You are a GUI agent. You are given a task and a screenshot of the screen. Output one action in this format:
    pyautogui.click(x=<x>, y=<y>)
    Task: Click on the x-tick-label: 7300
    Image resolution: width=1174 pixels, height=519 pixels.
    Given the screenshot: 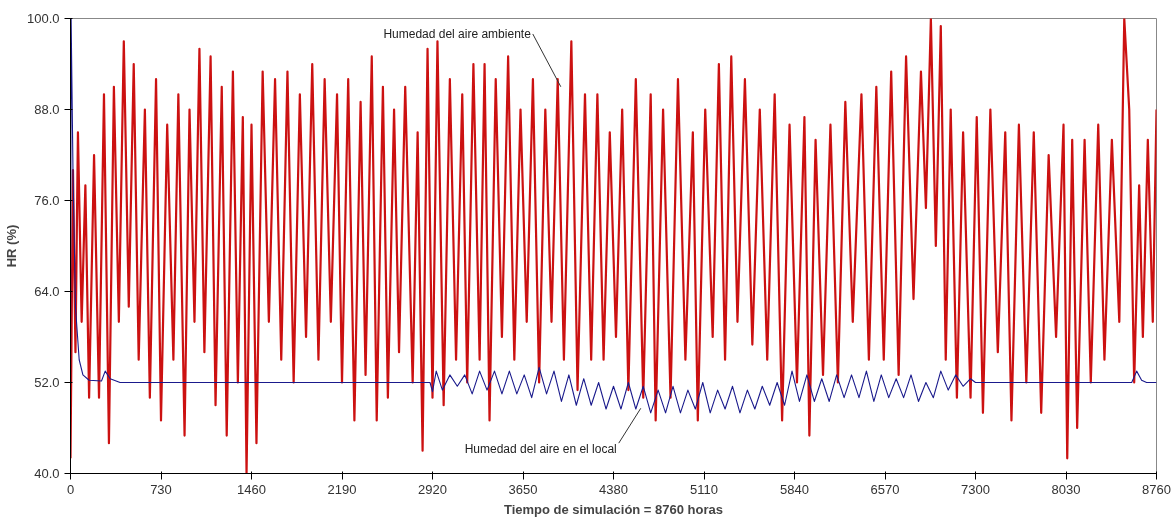 What is the action you would take?
    pyautogui.click(x=975, y=489)
    